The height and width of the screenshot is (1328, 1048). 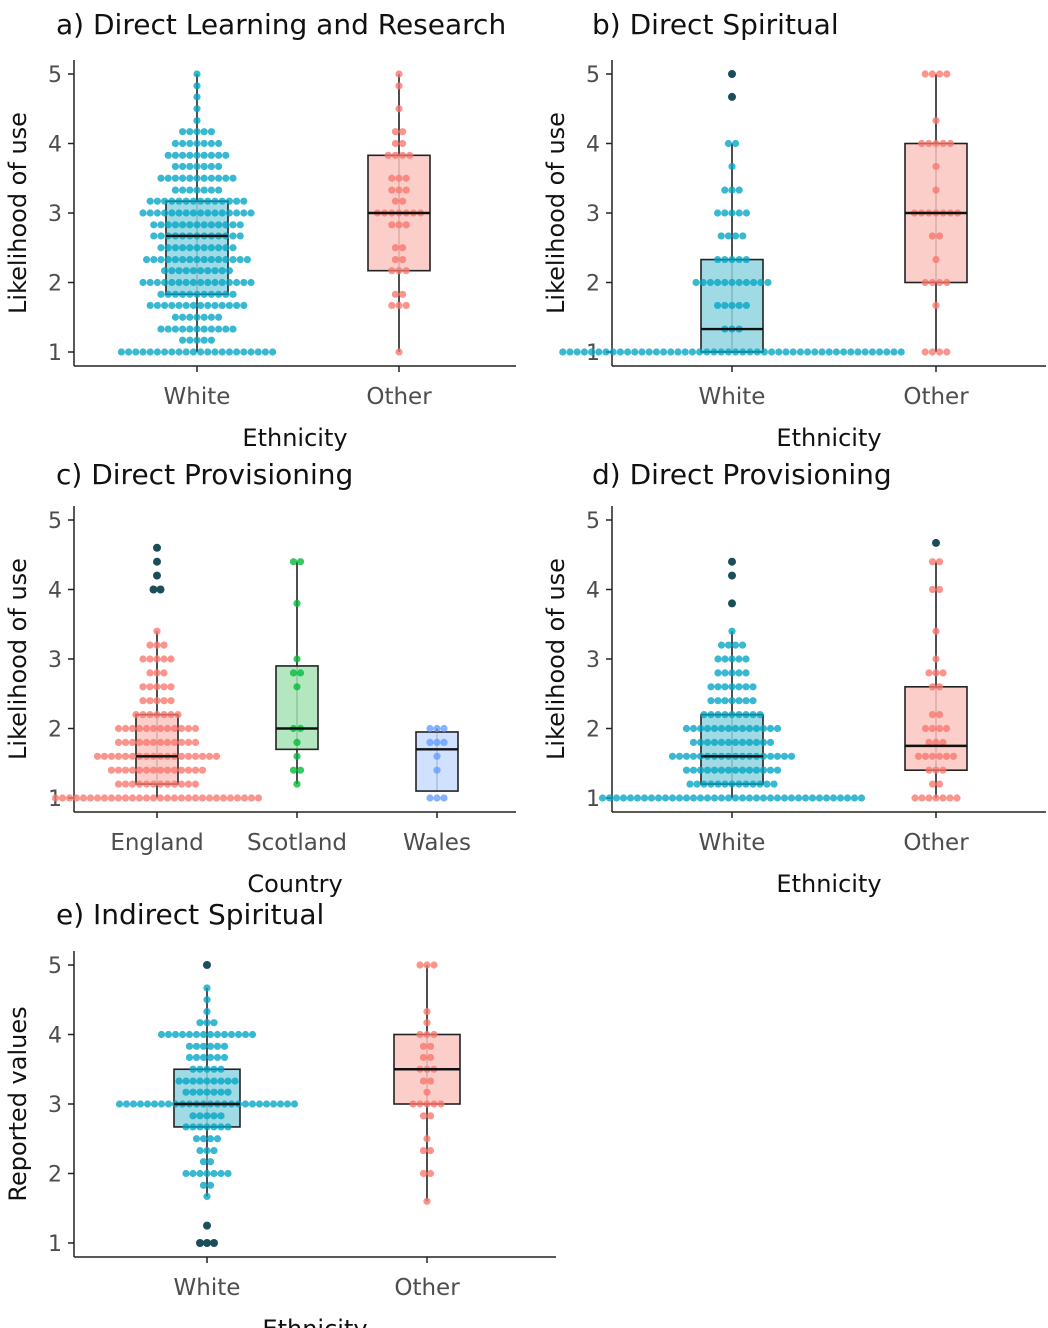 I want to click on y-tick-label: 2, so click(x=55, y=1175).